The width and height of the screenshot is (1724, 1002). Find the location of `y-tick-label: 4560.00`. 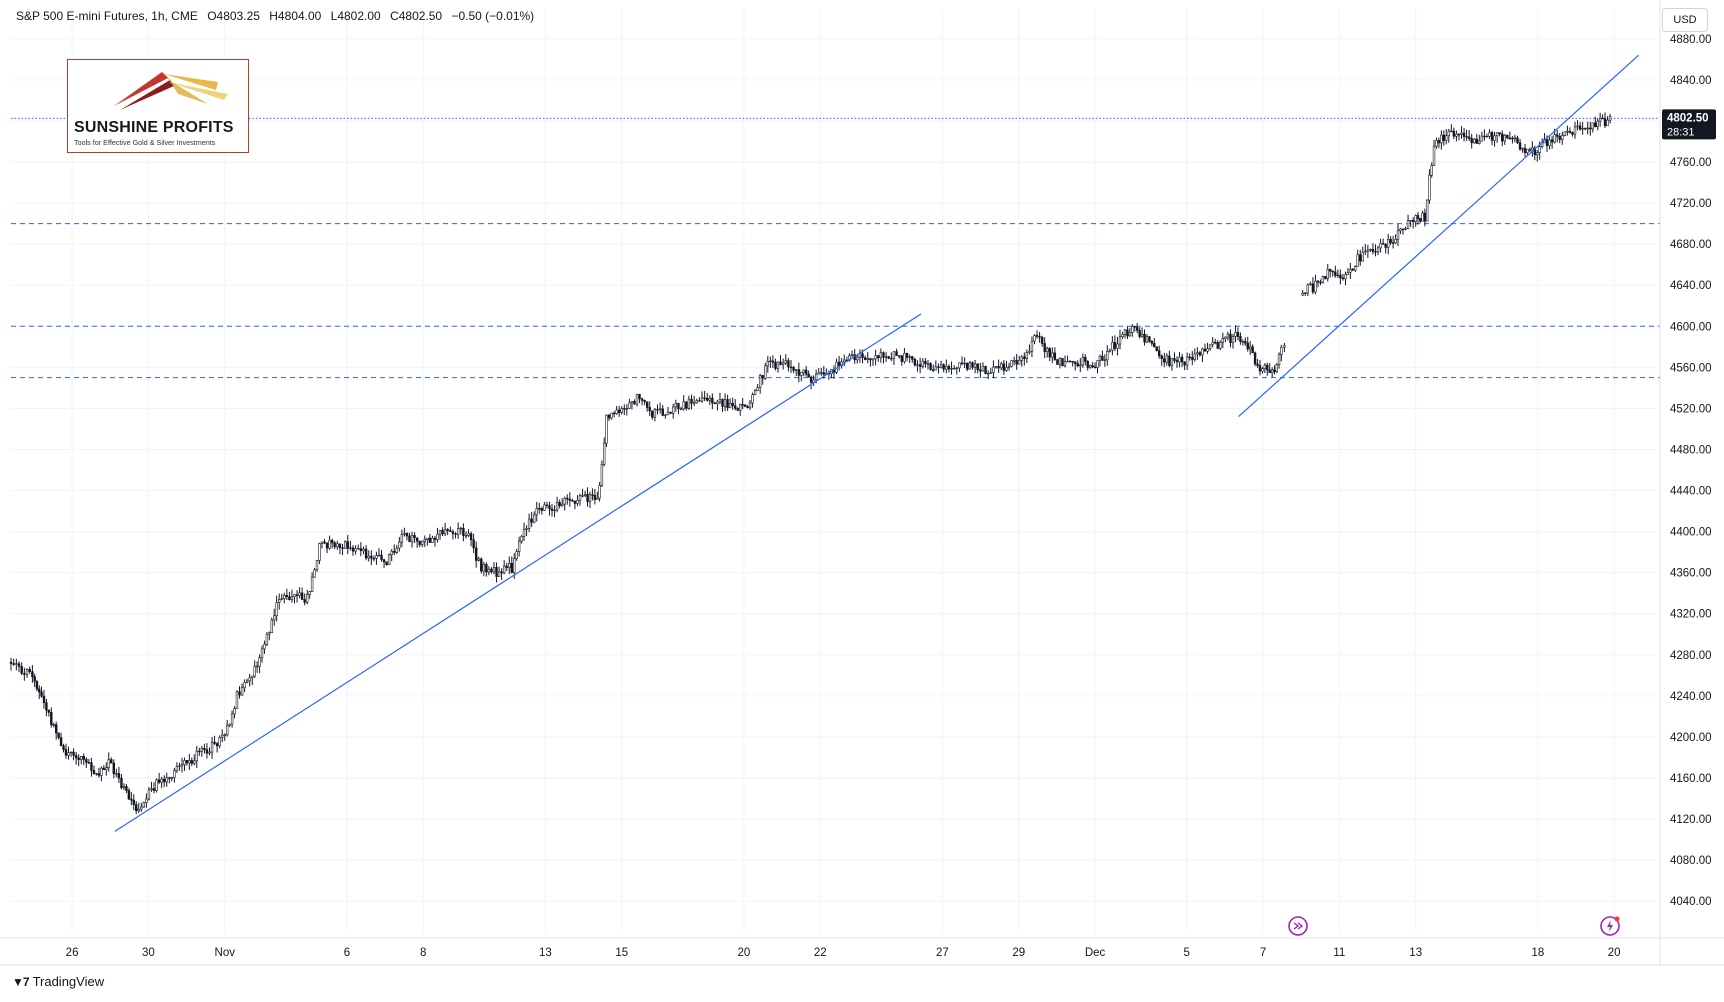

y-tick-label: 4560.00 is located at coordinates (1691, 368).